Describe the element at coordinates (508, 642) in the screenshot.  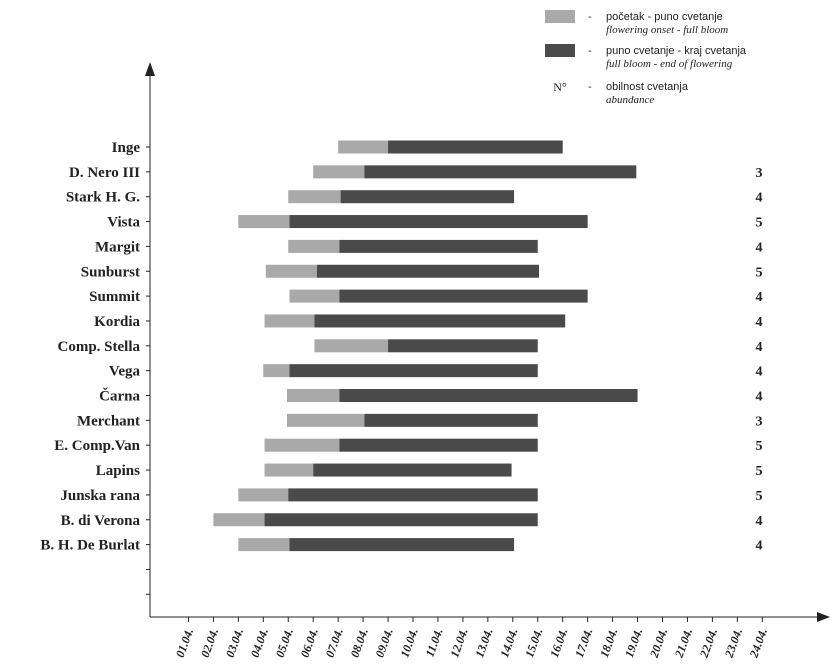
I see `x-tick-label-13: 14.04.` at that location.